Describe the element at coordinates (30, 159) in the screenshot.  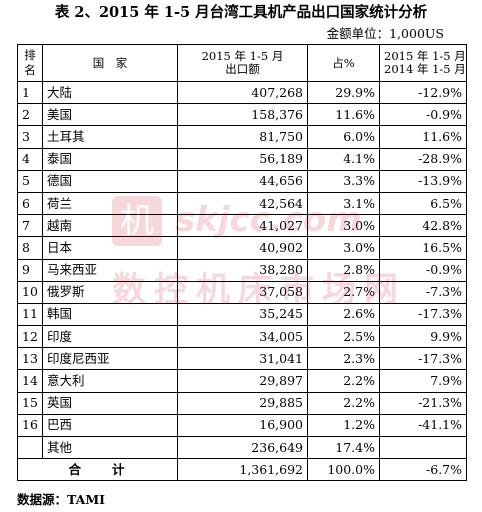
I see `rank-cell: 4` at that location.